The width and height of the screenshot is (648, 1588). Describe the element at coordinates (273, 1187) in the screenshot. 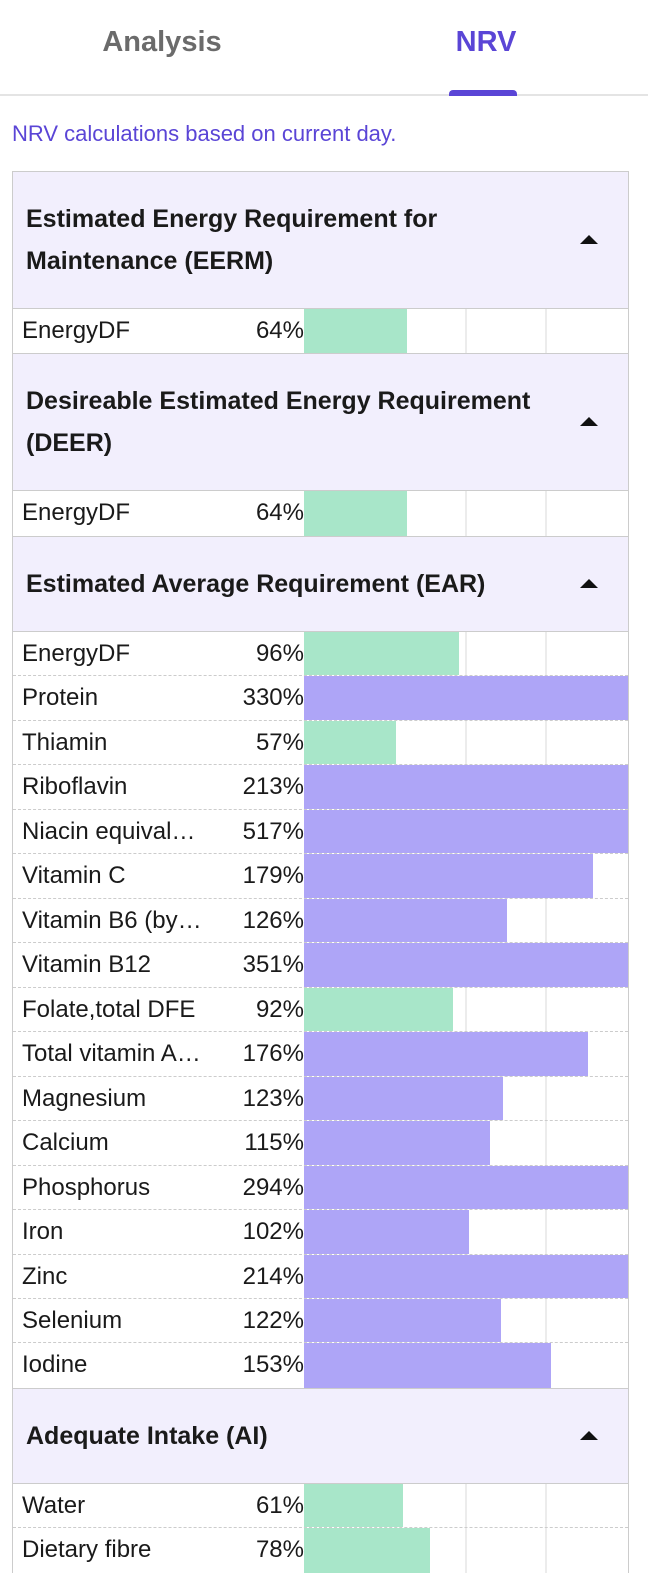

I see `percent-label: 294%` at that location.